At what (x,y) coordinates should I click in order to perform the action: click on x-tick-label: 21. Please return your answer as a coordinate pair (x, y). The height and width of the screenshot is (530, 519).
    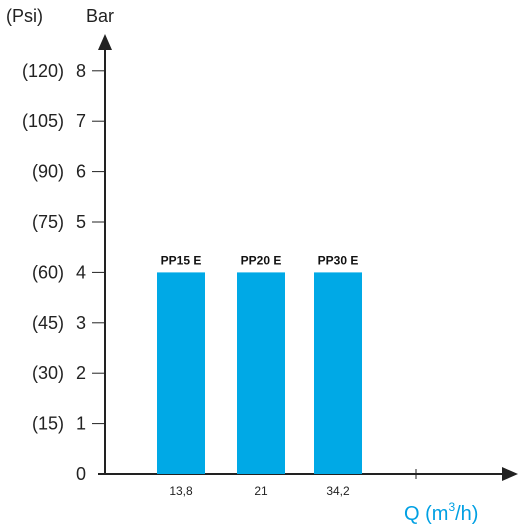
    Looking at the image, I should click on (261, 491).